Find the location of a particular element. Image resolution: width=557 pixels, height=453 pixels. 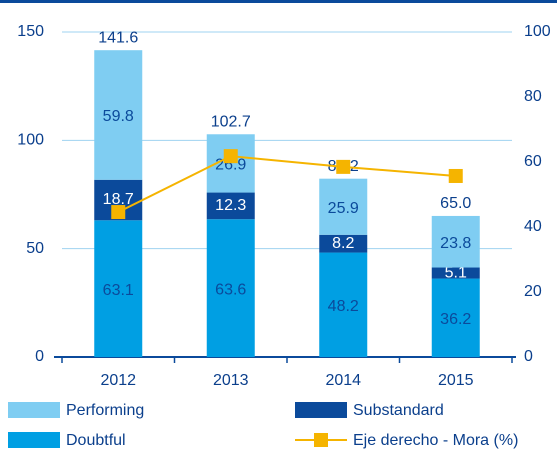

x-tick-label: 2014 is located at coordinates (343, 380).